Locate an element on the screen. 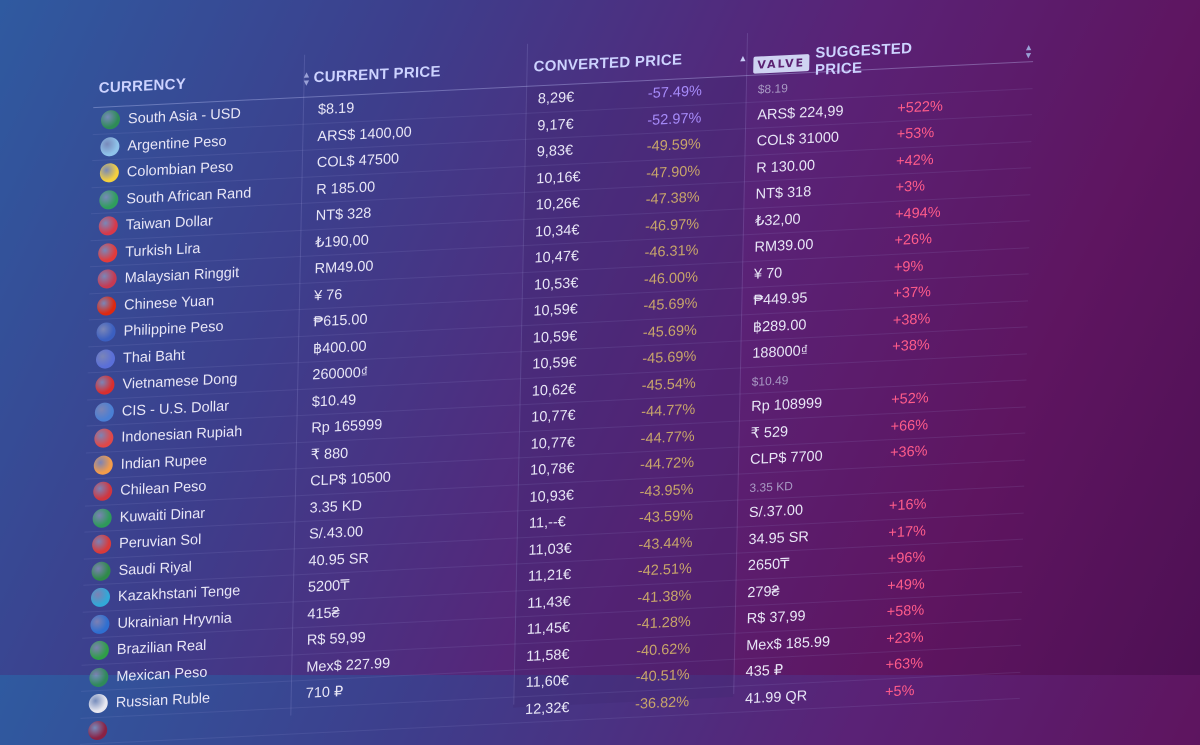  header-current-price-label: CURRENT PRICE is located at coordinates (377, 75).